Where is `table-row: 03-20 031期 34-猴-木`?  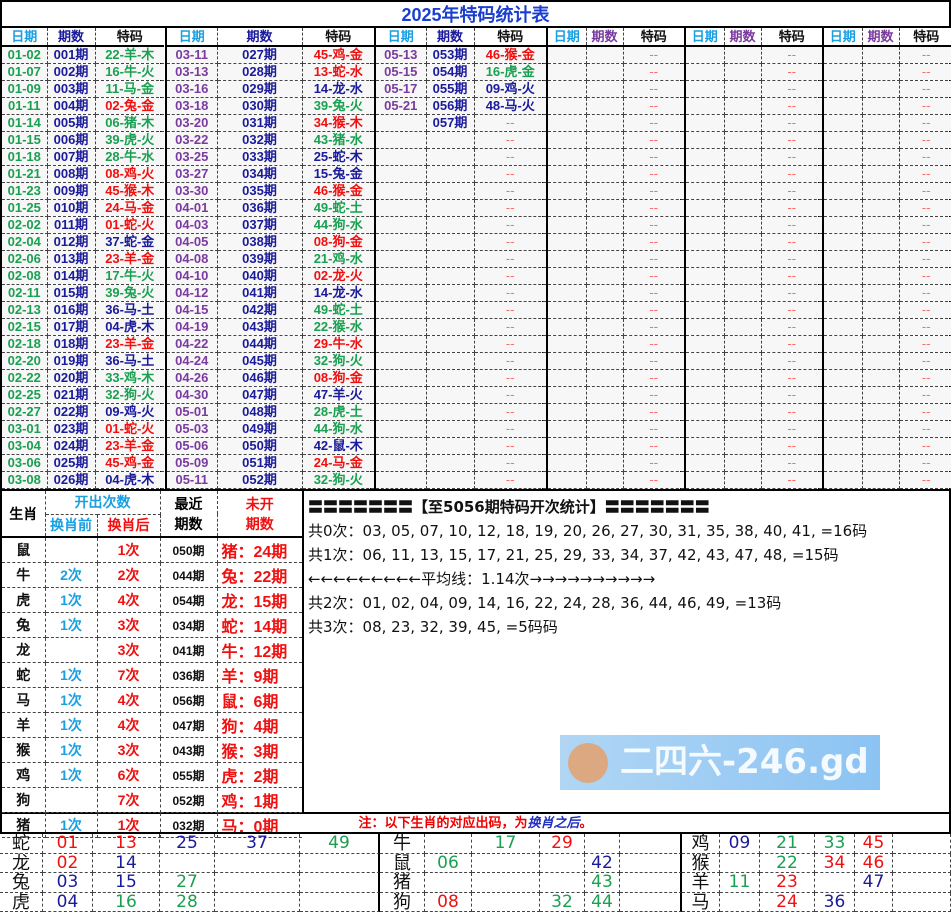
table-row: 03-20 031期 34-猴-木 is located at coordinates (270, 123).